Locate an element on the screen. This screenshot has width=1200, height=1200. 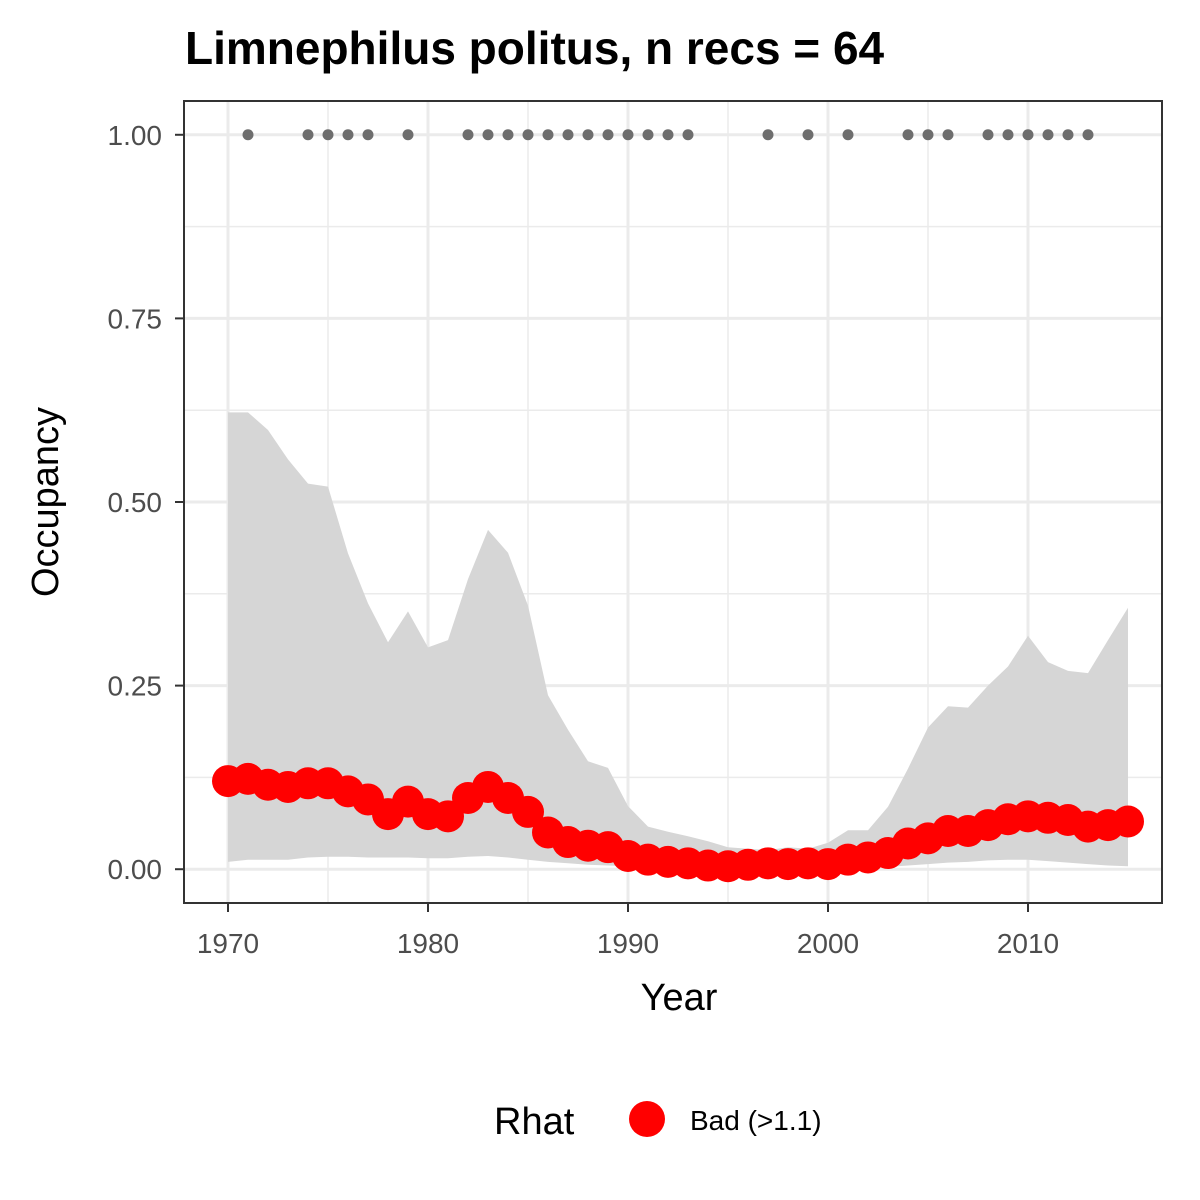
x-tick-label: 1970 is located at coordinates (228, 943).